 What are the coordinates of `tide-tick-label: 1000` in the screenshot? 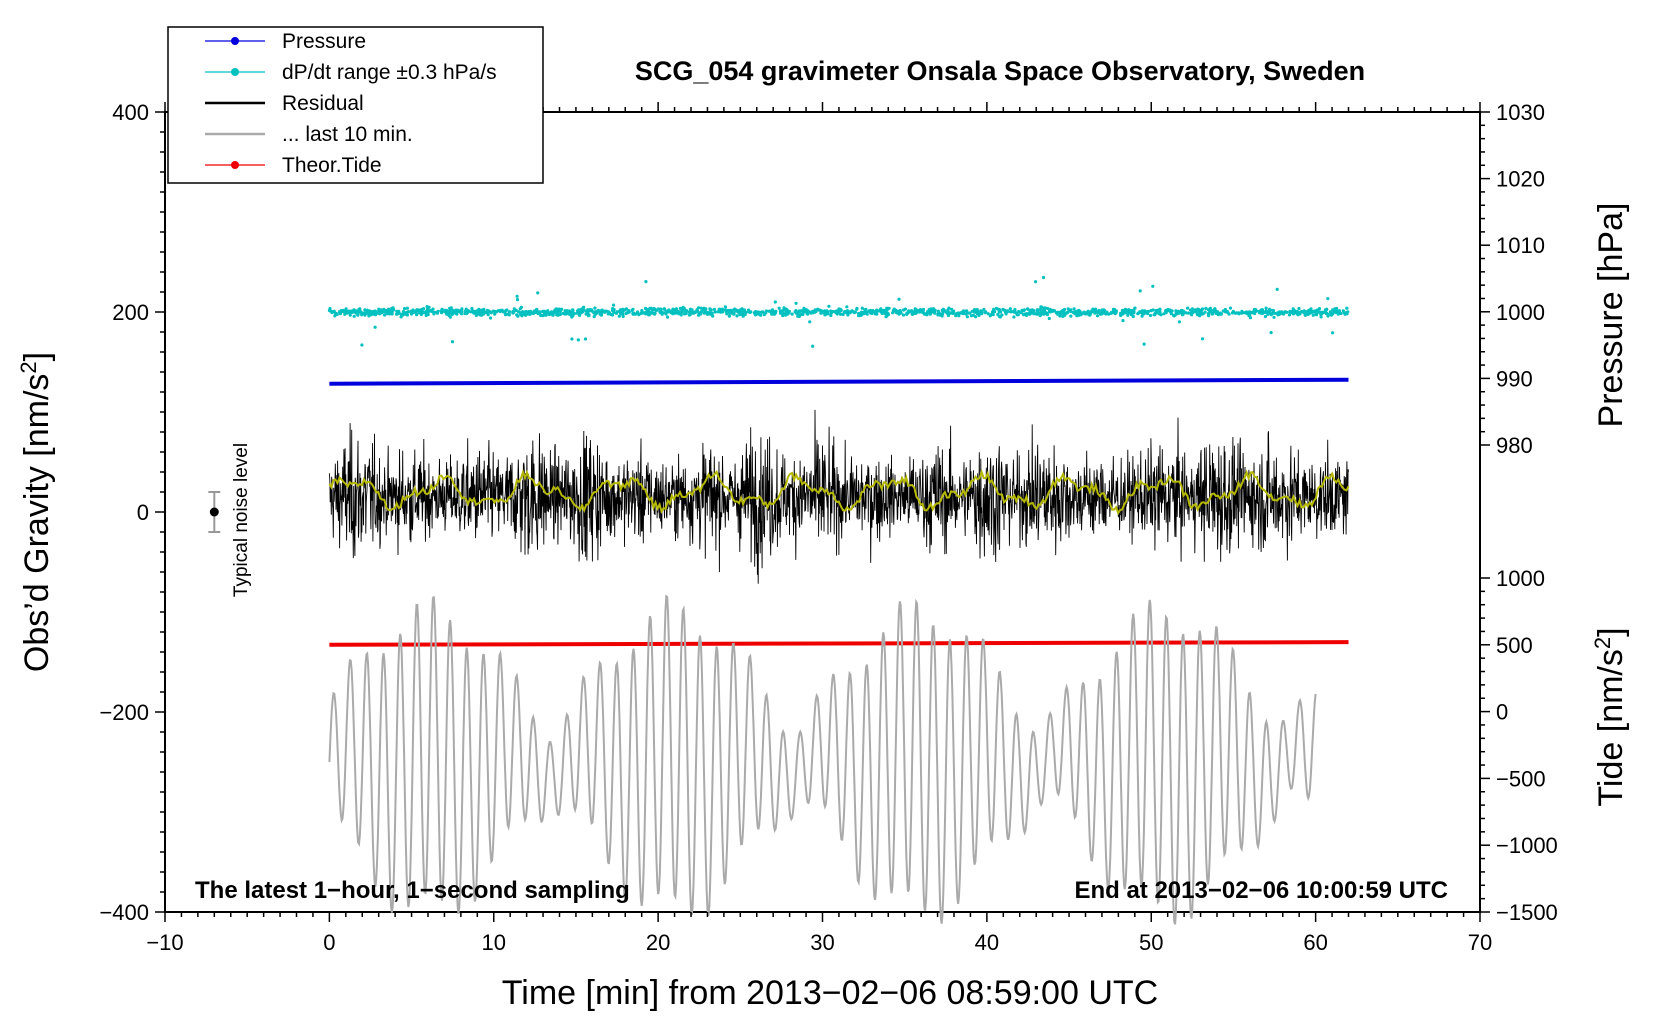 It's located at (1520, 578).